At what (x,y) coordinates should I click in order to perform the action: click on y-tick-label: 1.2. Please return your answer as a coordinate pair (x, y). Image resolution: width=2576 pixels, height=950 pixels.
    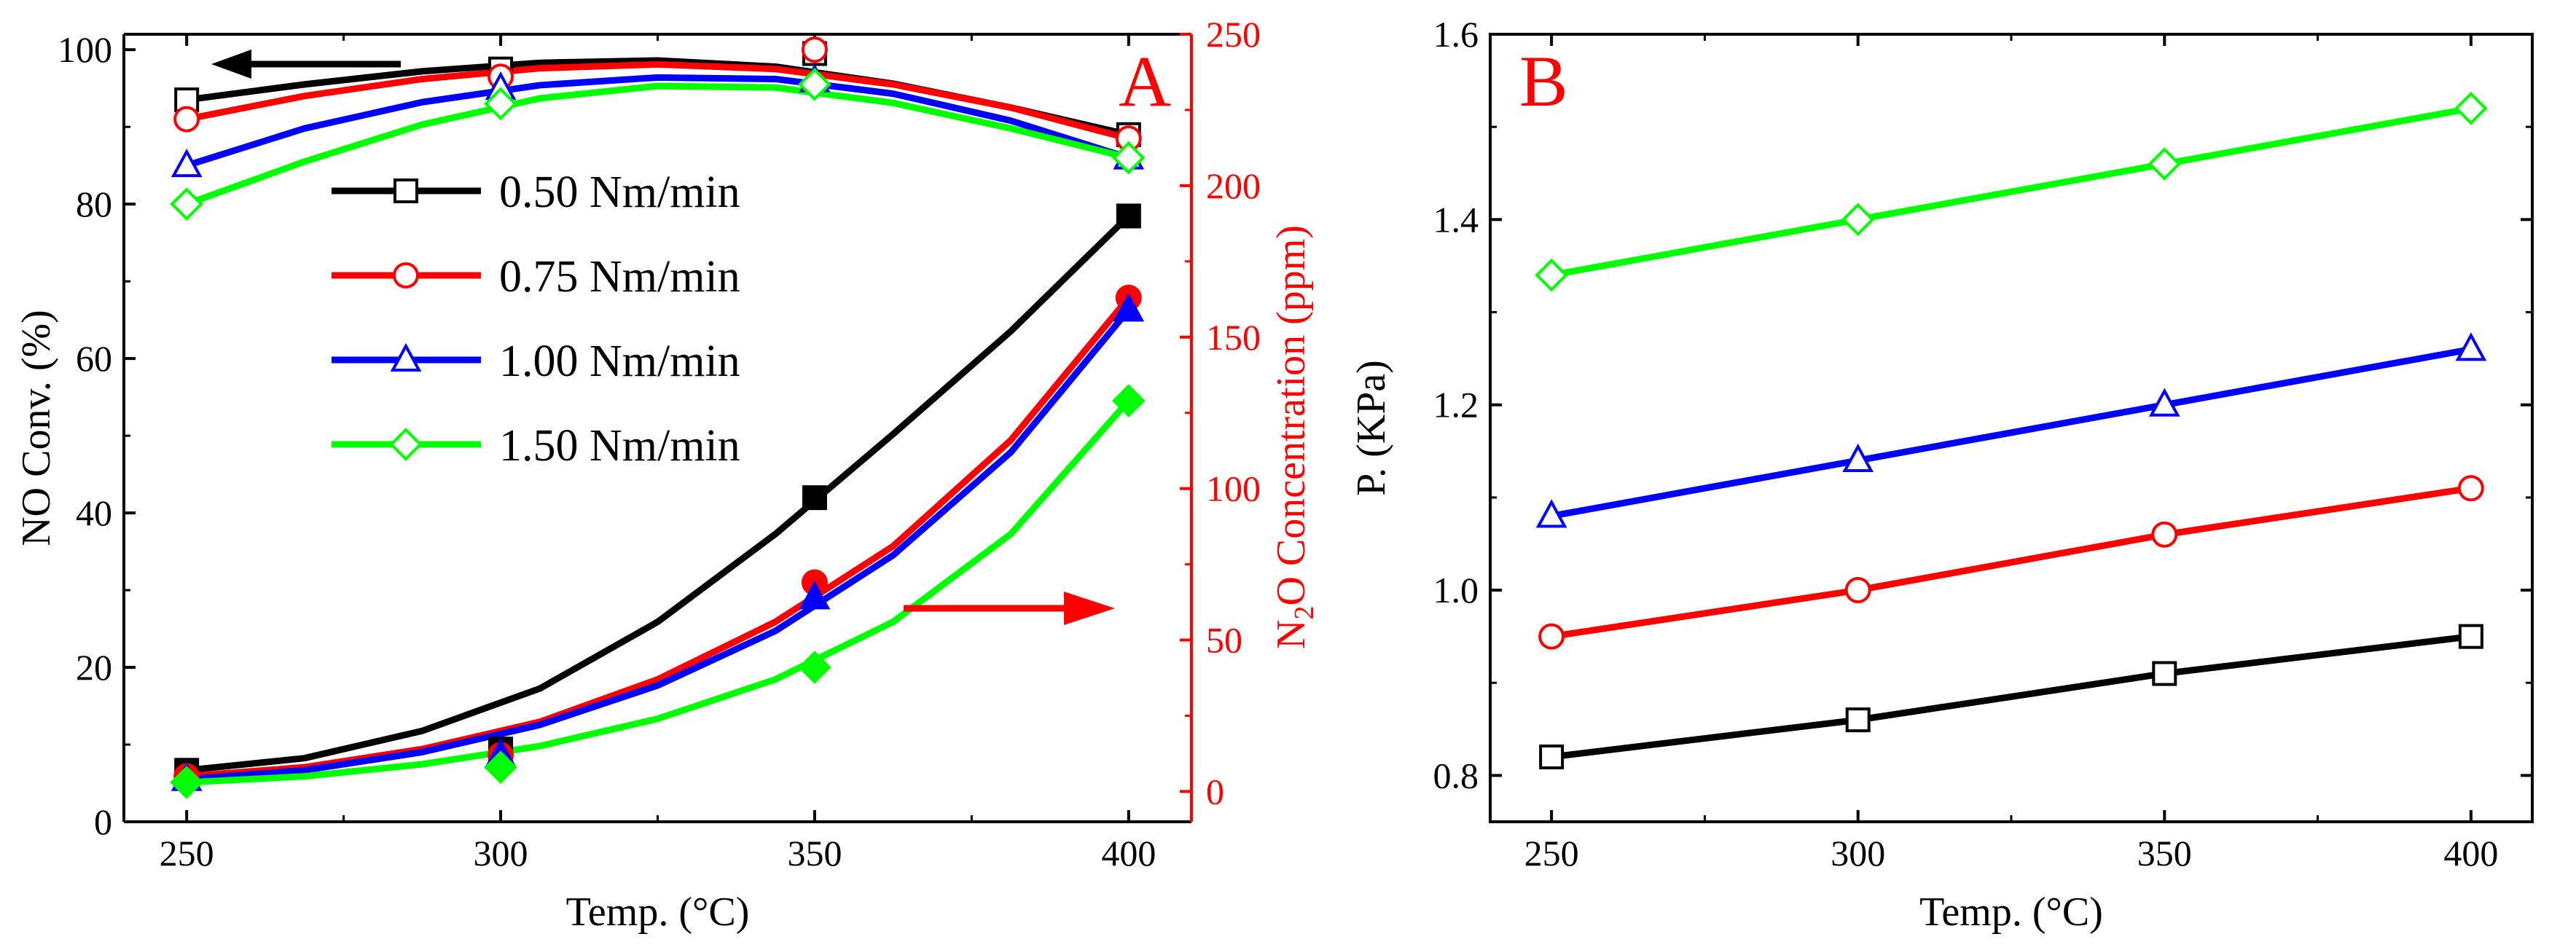
    Looking at the image, I should click on (1456, 405).